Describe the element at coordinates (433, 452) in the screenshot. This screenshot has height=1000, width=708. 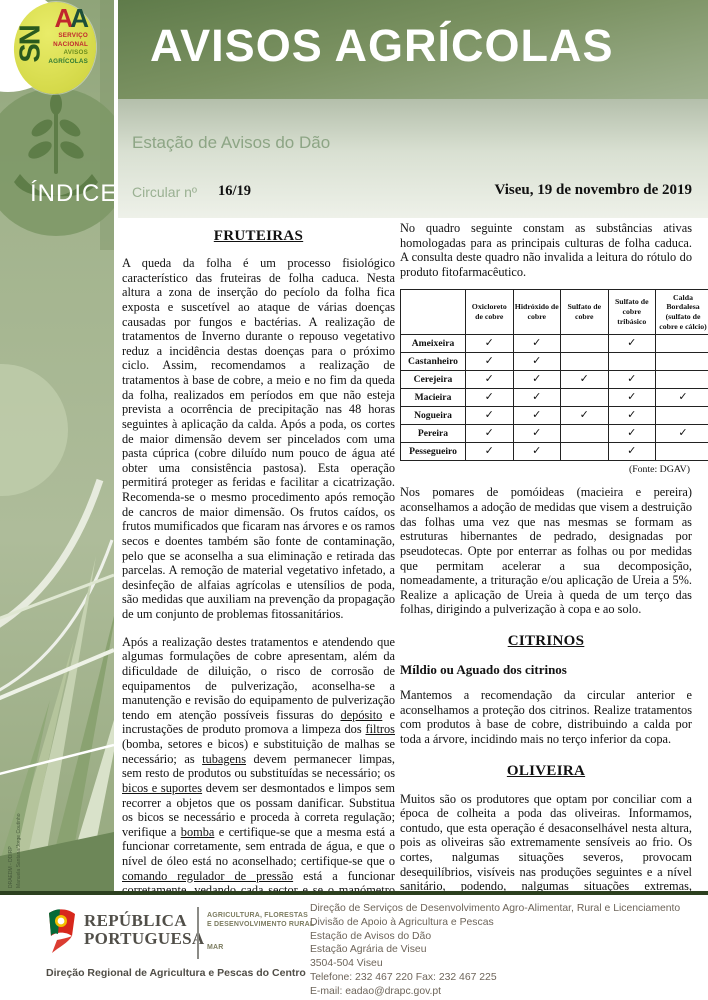
I see `table-row-label: Pessegueiro` at that location.